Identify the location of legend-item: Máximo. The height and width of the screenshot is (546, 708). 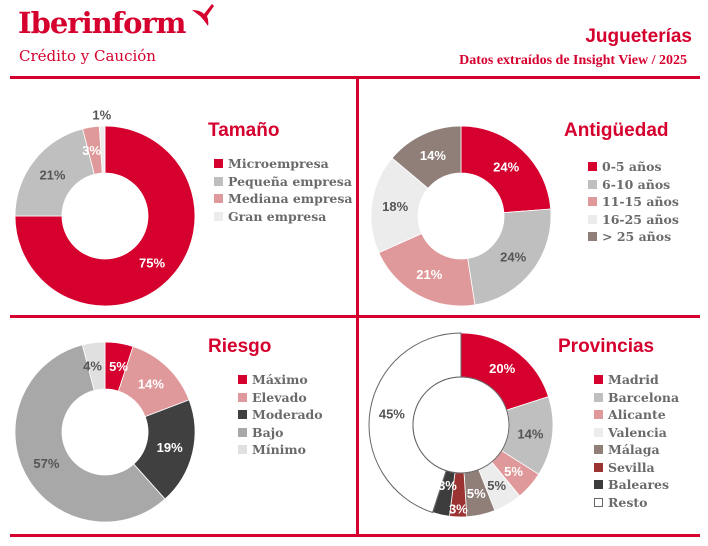
(280, 380).